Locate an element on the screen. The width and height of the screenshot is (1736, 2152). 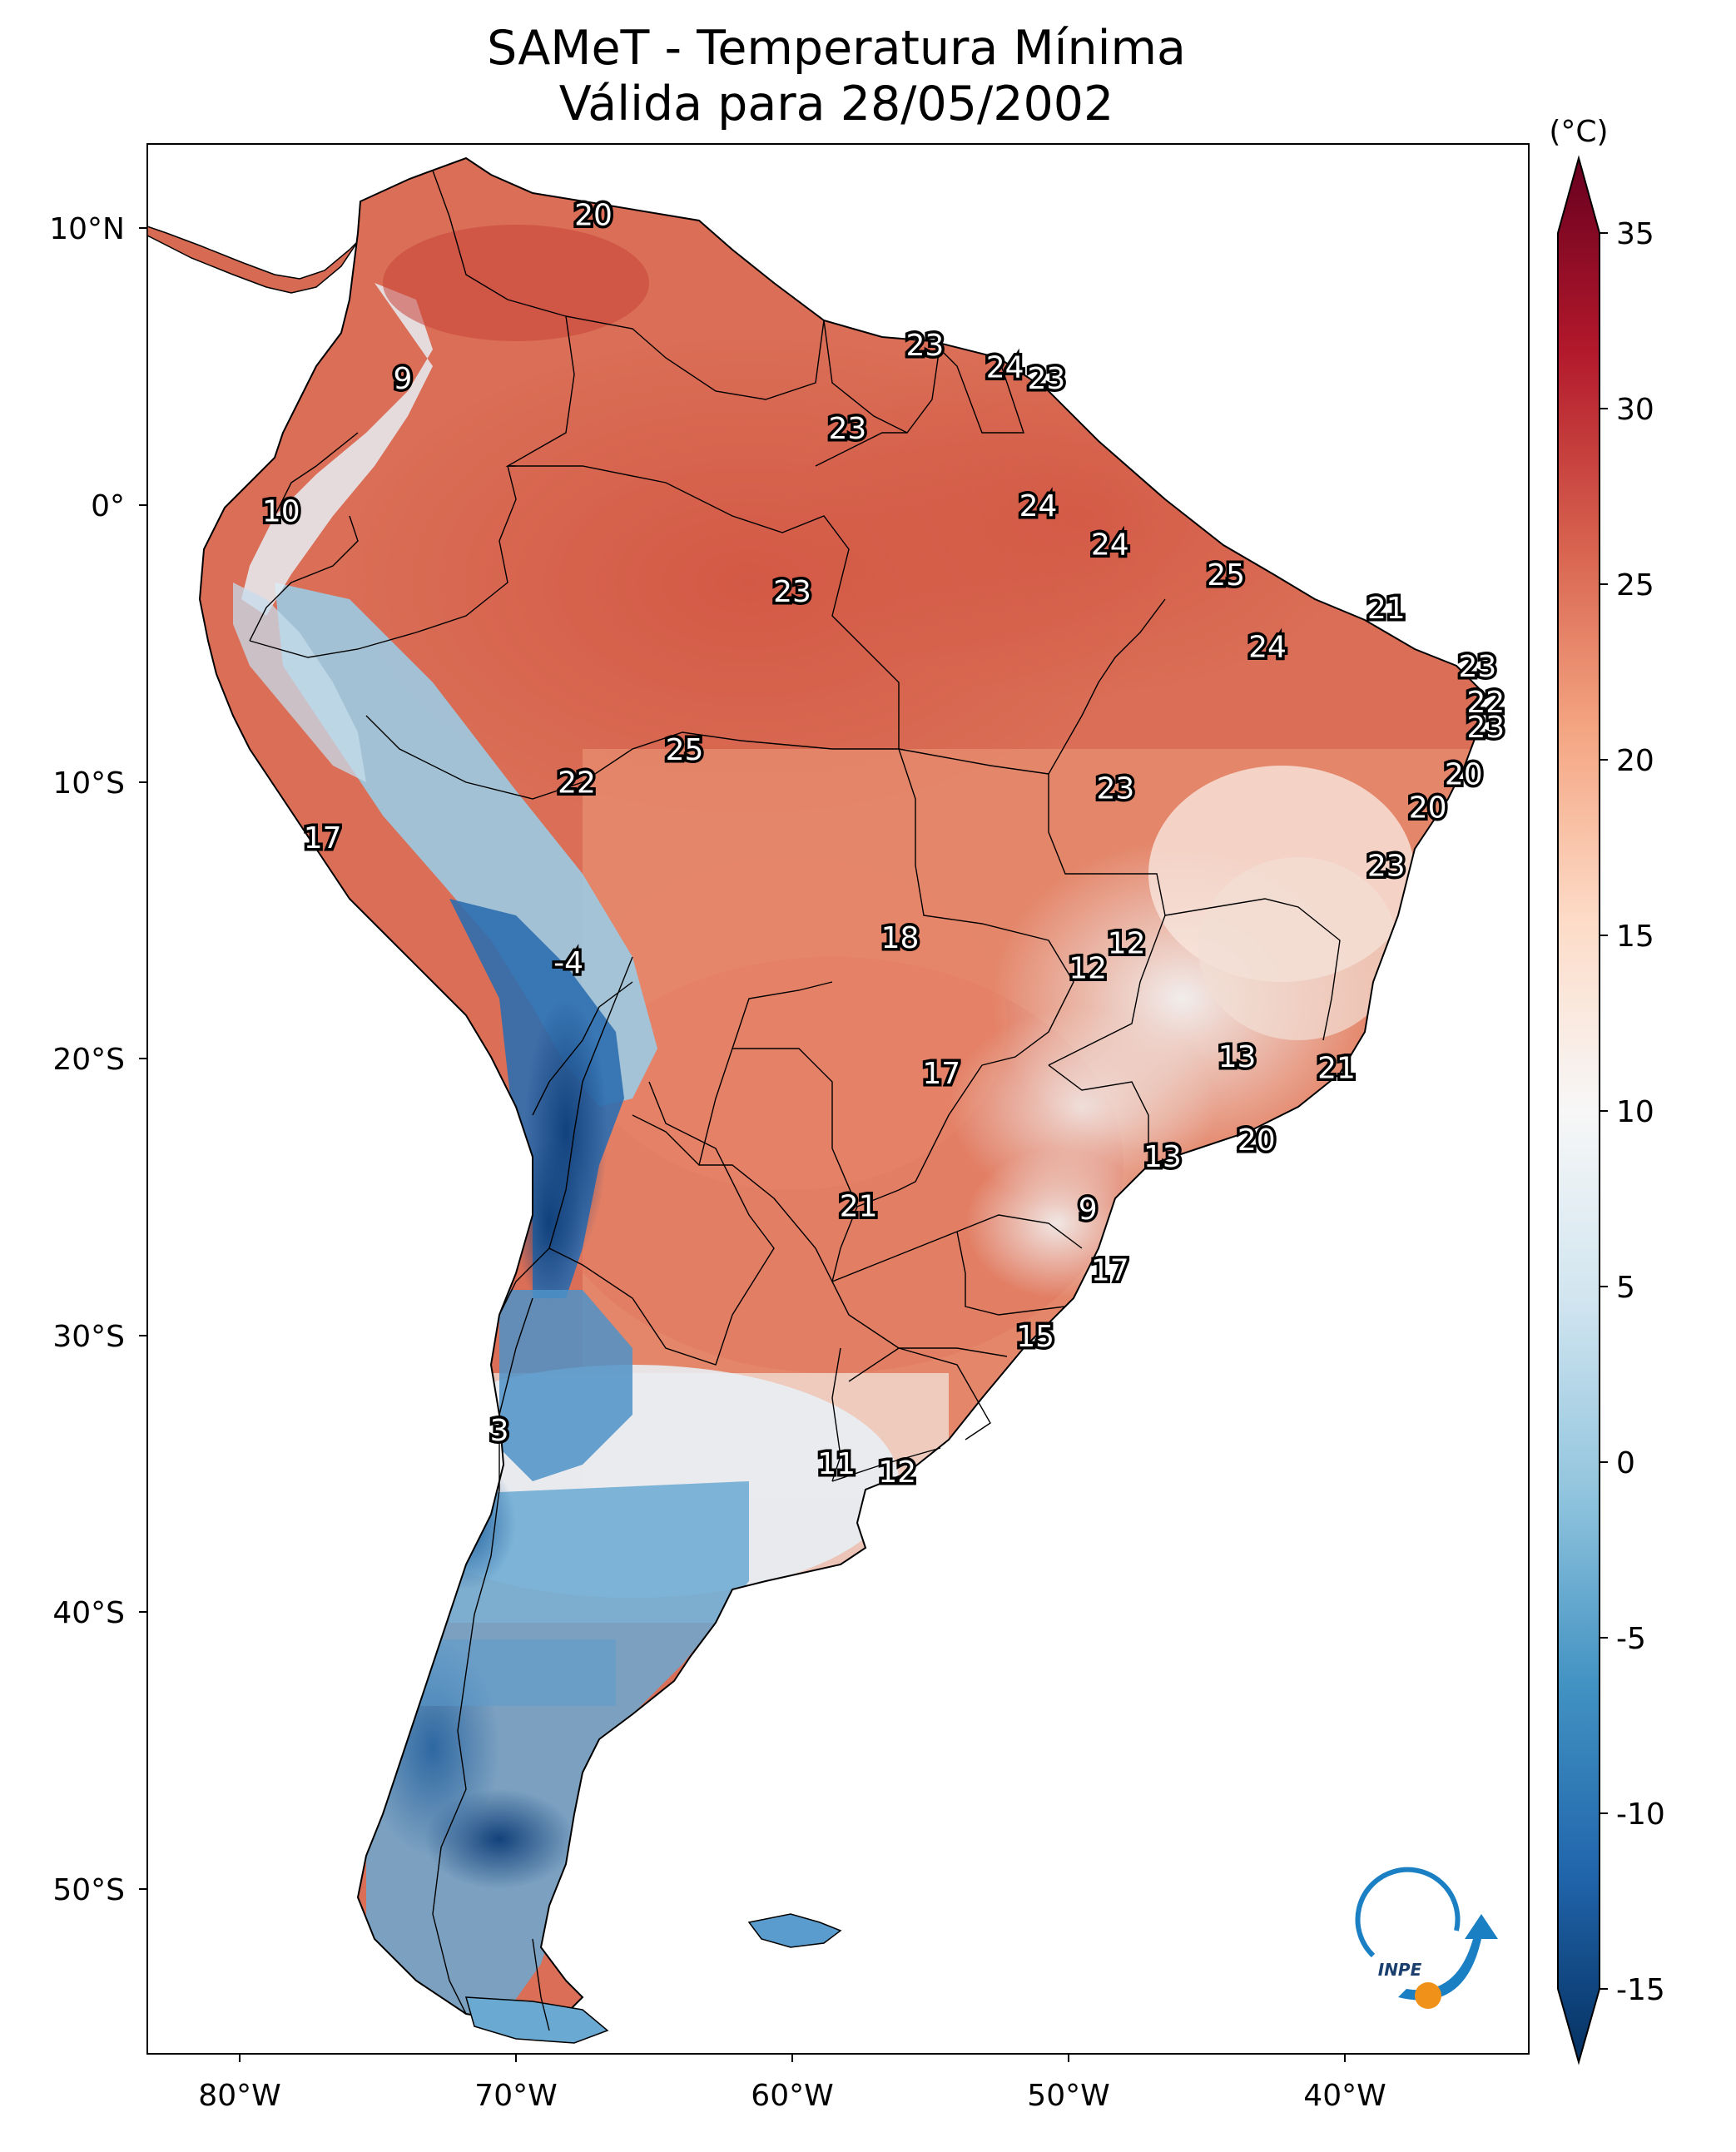
lon-label-50w: 50°W is located at coordinates (1068, 2096).